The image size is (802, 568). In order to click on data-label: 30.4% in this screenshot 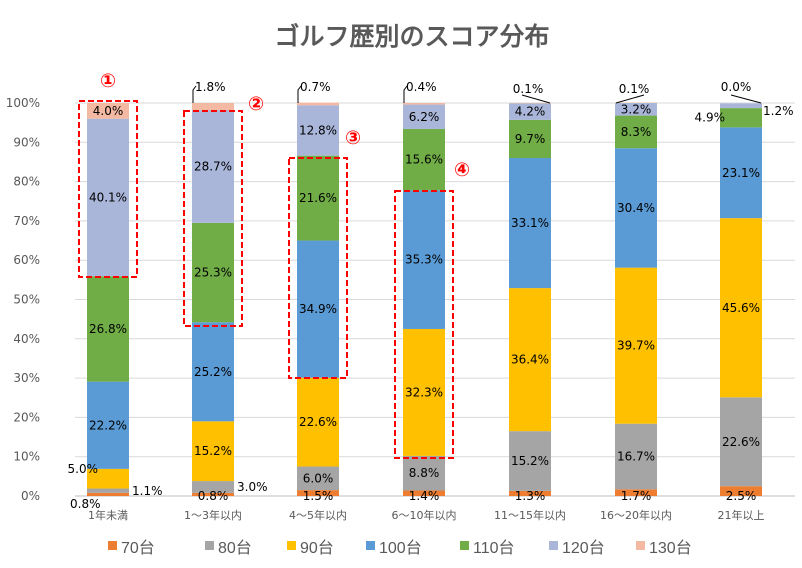, I will do `click(636, 208)`.